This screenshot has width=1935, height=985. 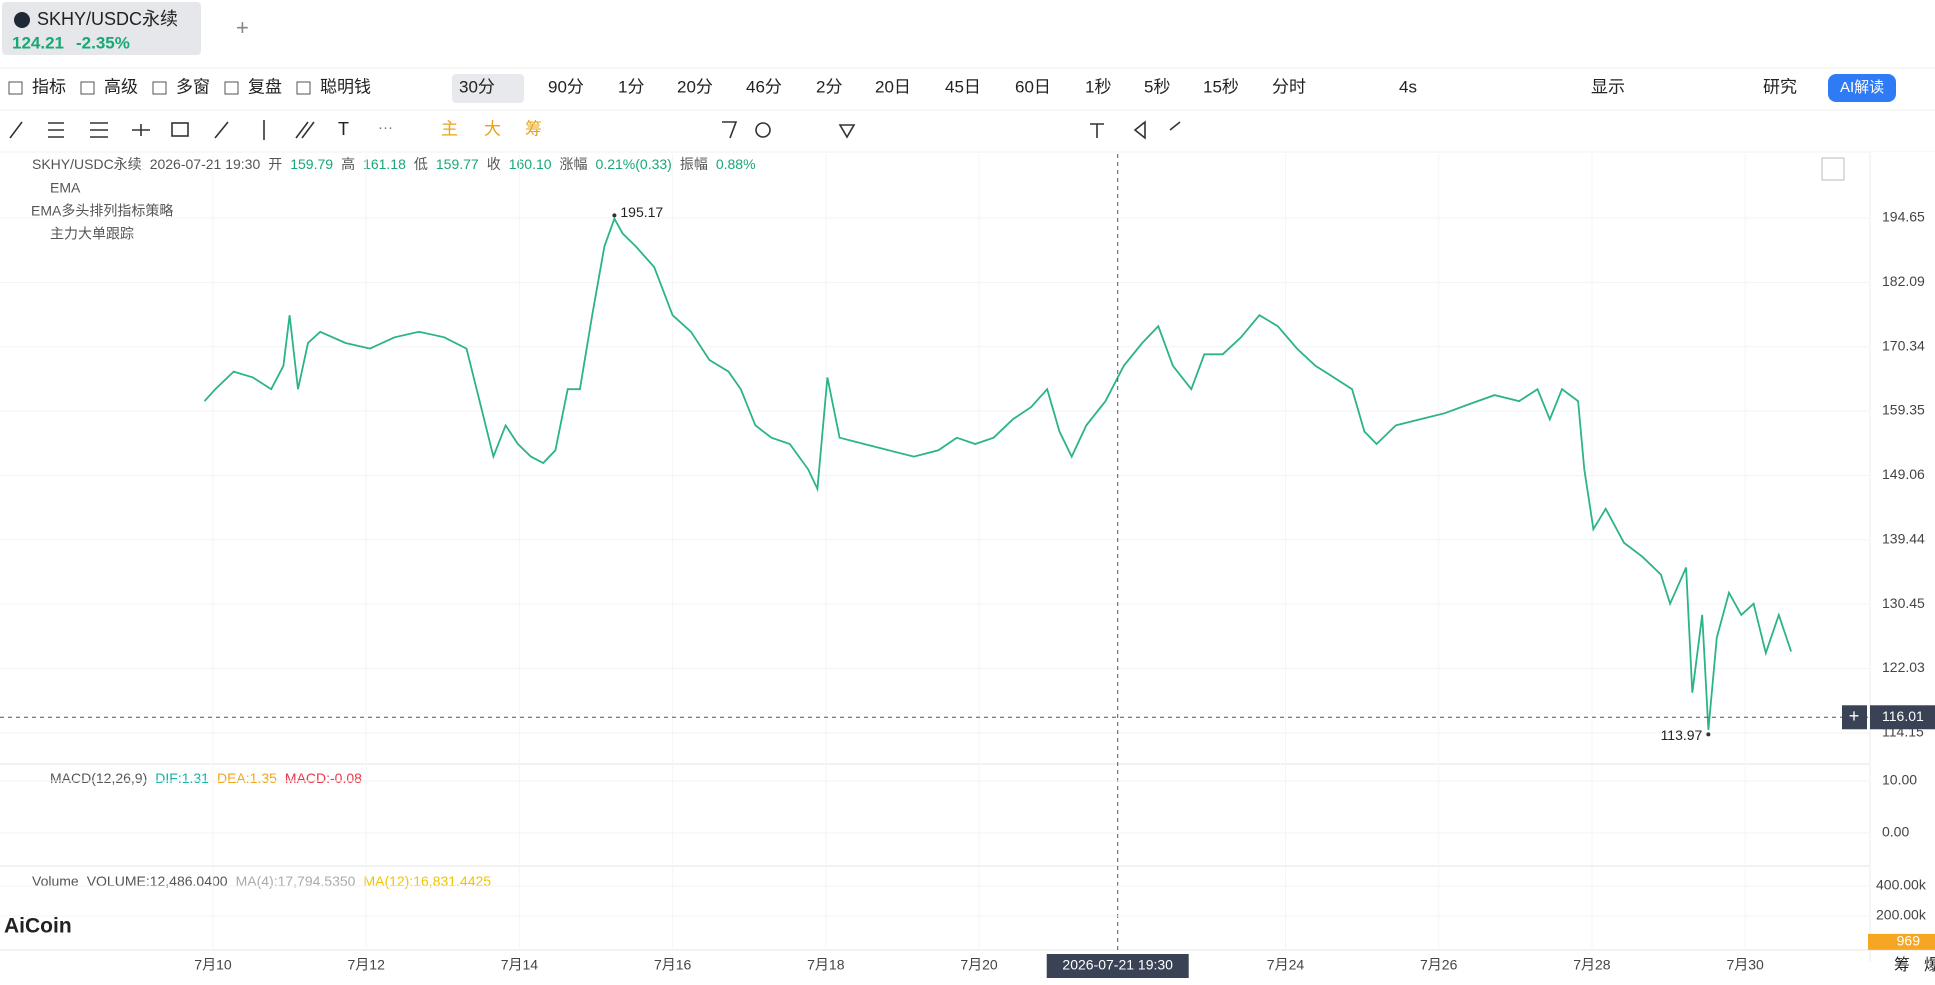 I want to click on x-tick-label: 7月18, so click(x=826, y=965).